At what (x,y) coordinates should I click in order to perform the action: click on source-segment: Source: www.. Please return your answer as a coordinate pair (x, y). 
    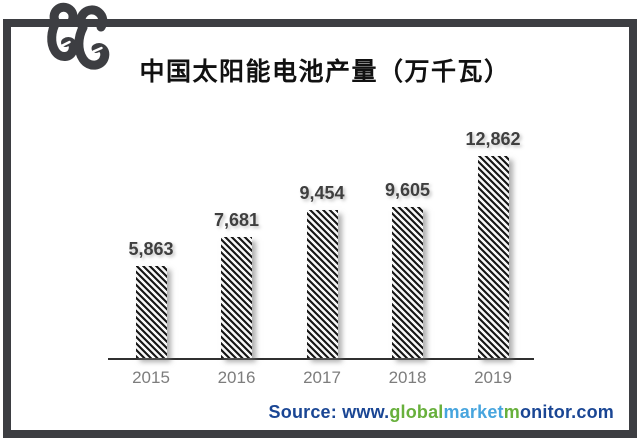
    Looking at the image, I should click on (329, 412).